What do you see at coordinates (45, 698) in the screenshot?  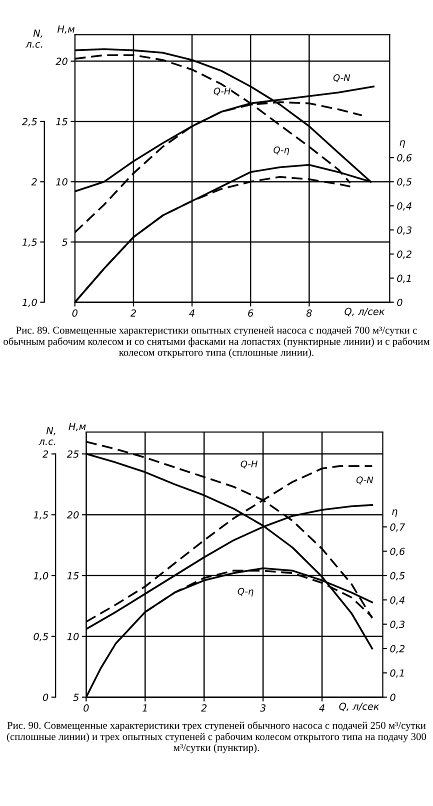 I see `y3-tick-label: 0` at bounding box center [45, 698].